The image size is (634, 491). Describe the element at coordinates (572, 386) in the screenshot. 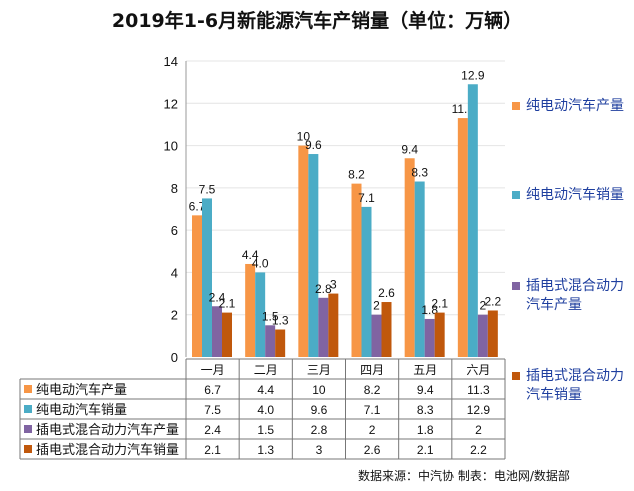

I see `legend-item: 插电式混合动力汽车销量` at that location.